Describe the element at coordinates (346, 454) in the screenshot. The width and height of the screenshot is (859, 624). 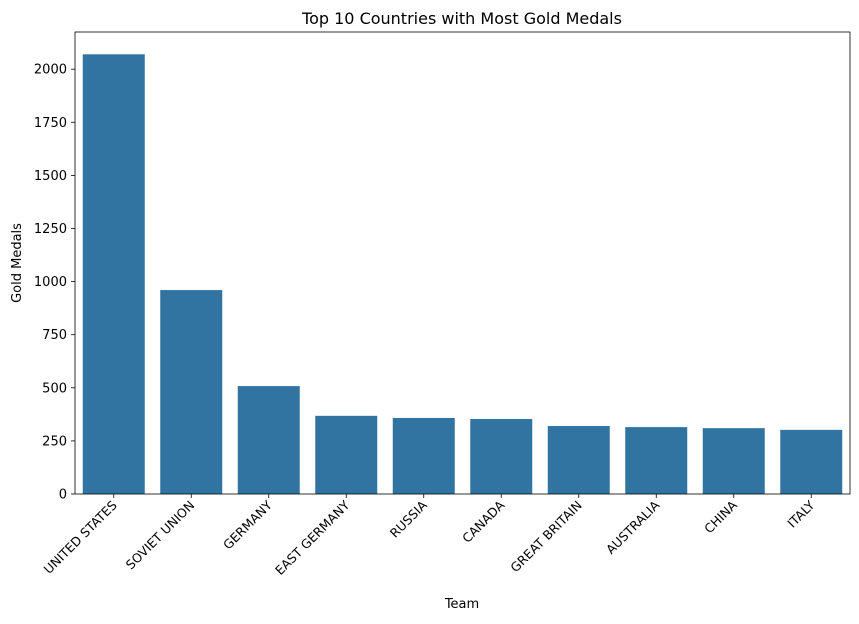
I see `bar-east-germany` at that location.